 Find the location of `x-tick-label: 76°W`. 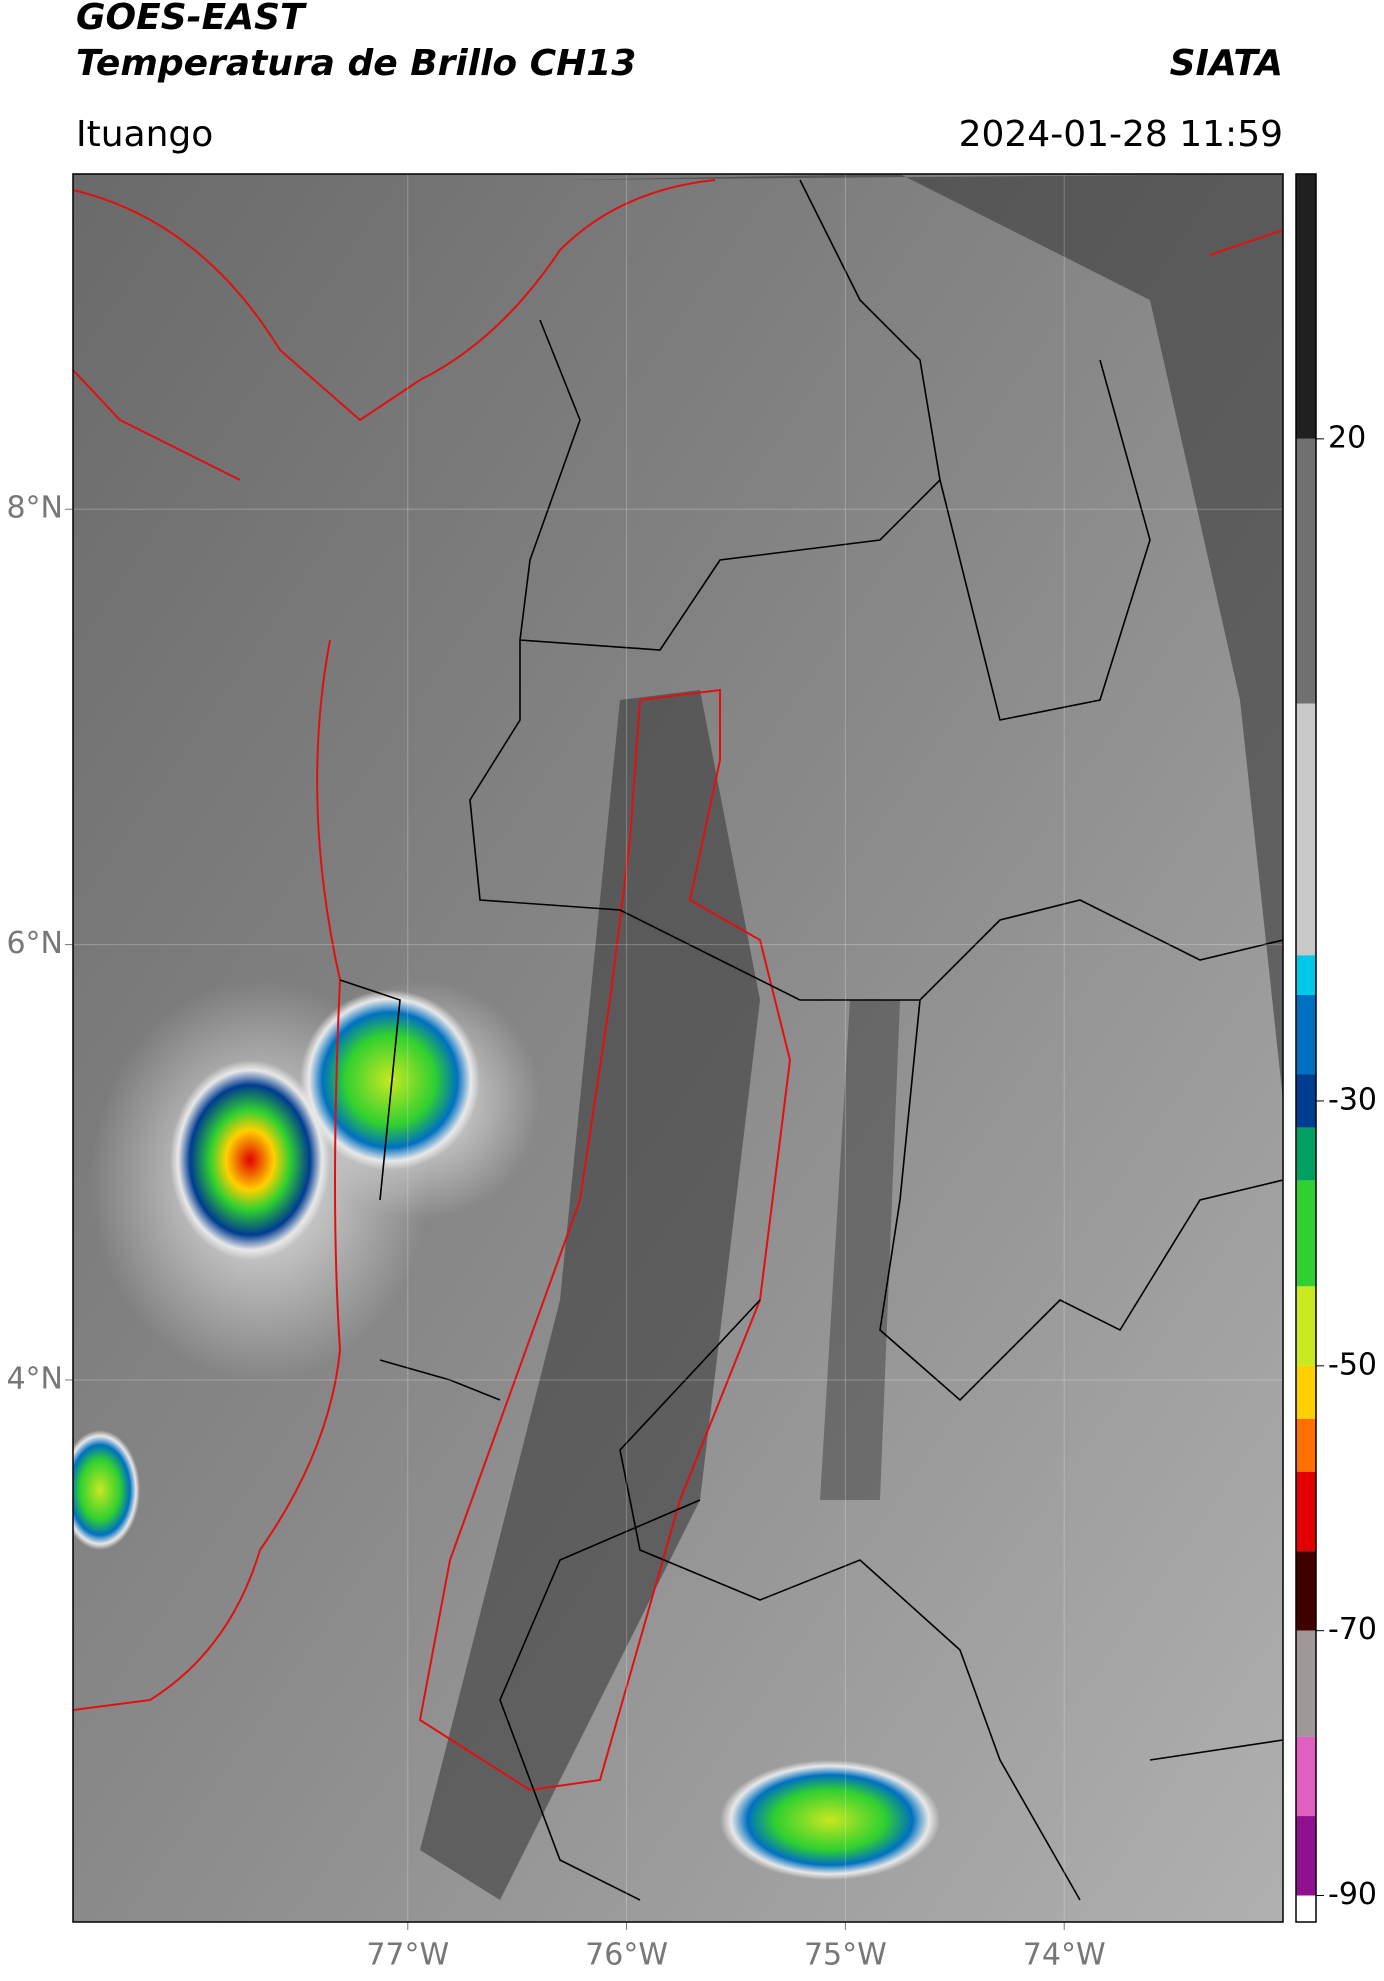

x-tick-label: 76°W is located at coordinates (626, 1955).